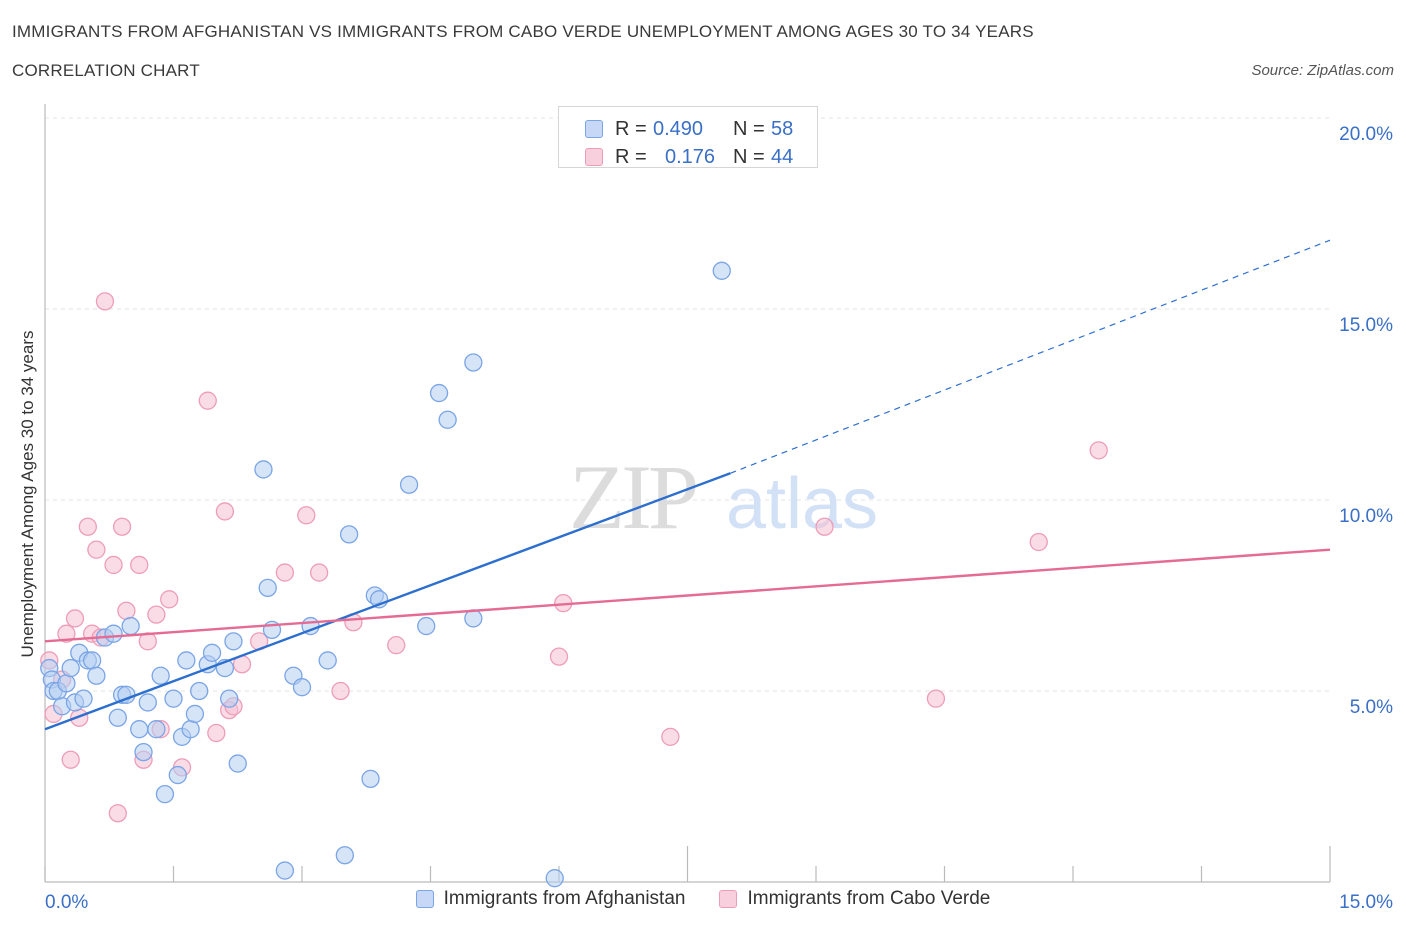  Describe the element at coordinates (689, 157) in the screenshot. I see `stats-row-cabo-verde: R = 0.176 N = 44` at that location.